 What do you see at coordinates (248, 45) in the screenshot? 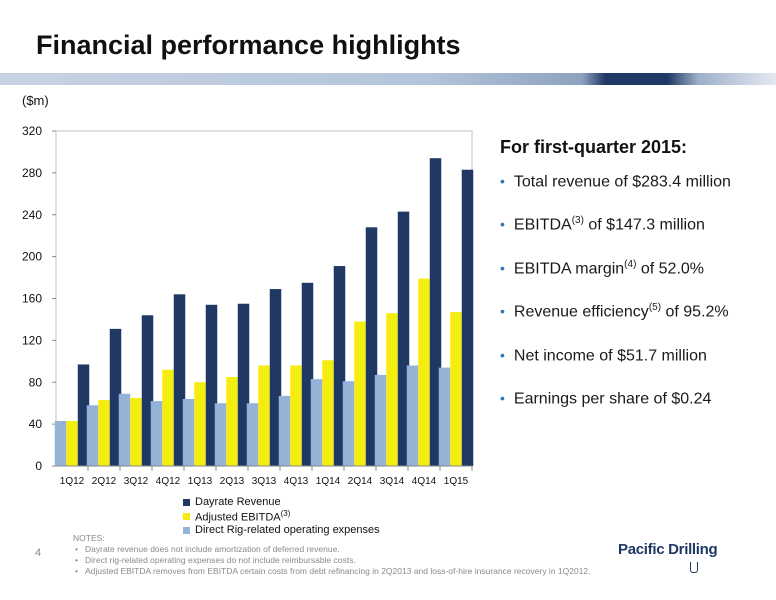
I see `slide-title: Financial performance highlights` at bounding box center [248, 45].